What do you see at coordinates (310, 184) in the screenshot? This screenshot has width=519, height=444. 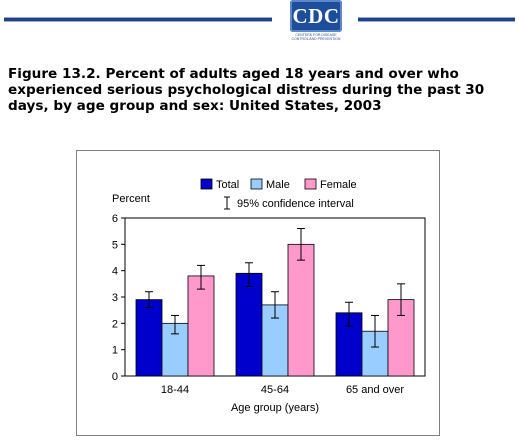 I see `legend-swatch-female` at bounding box center [310, 184].